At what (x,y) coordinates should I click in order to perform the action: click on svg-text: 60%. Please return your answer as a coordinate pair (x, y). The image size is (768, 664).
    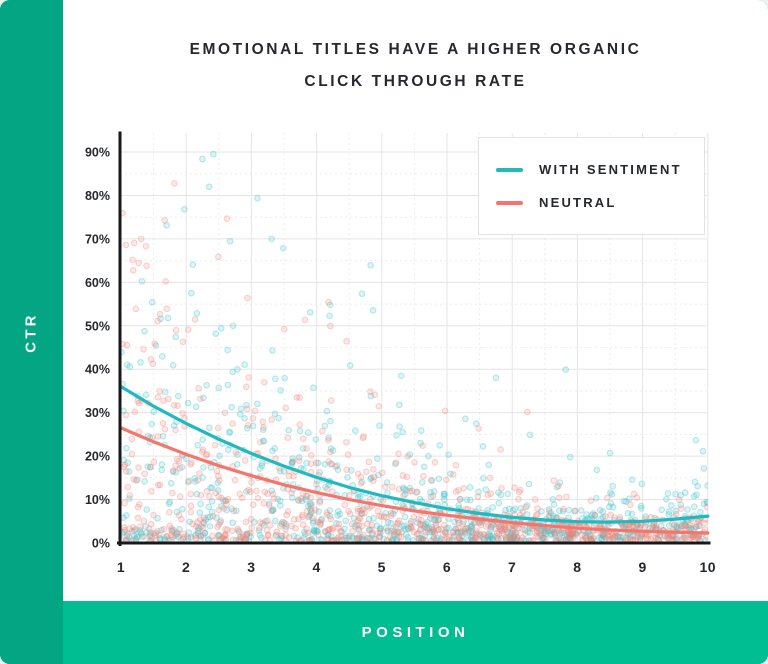
    Looking at the image, I should click on (97, 283).